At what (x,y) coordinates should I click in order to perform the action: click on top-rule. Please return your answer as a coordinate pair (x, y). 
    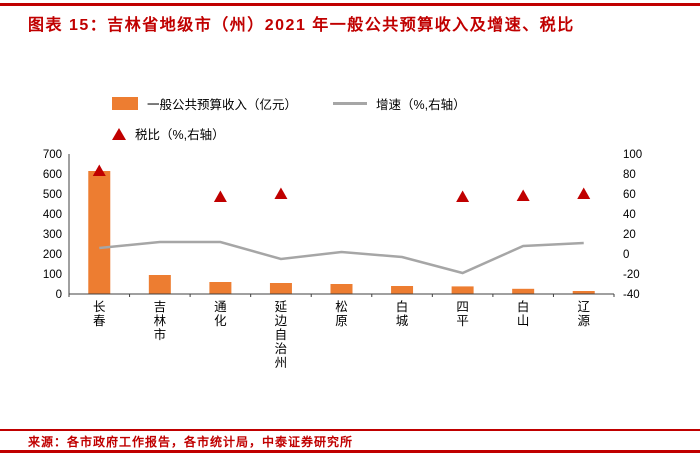
    Looking at the image, I should click on (350, 4).